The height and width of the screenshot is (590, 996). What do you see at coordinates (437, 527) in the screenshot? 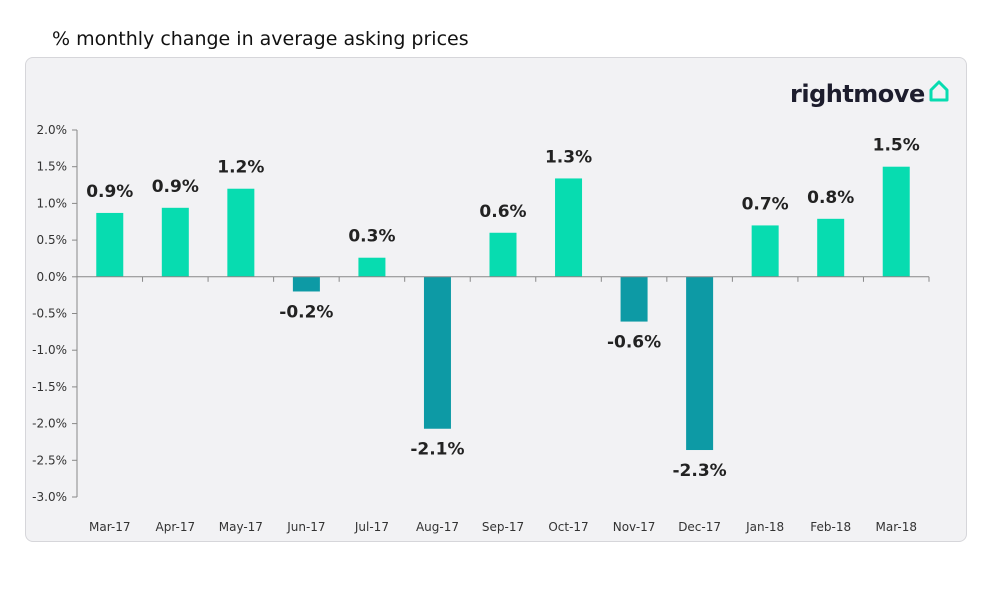
I see `x-tick-label: Aug-17` at bounding box center [437, 527].